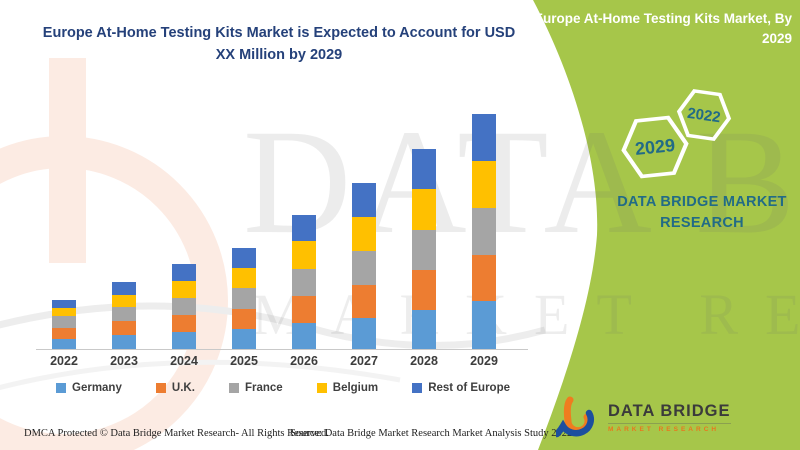 The height and width of the screenshot is (450, 800). What do you see at coordinates (484, 325) in the screenshot?
I see `bar-segment-2029-germany` at bounding box center [484, 325].